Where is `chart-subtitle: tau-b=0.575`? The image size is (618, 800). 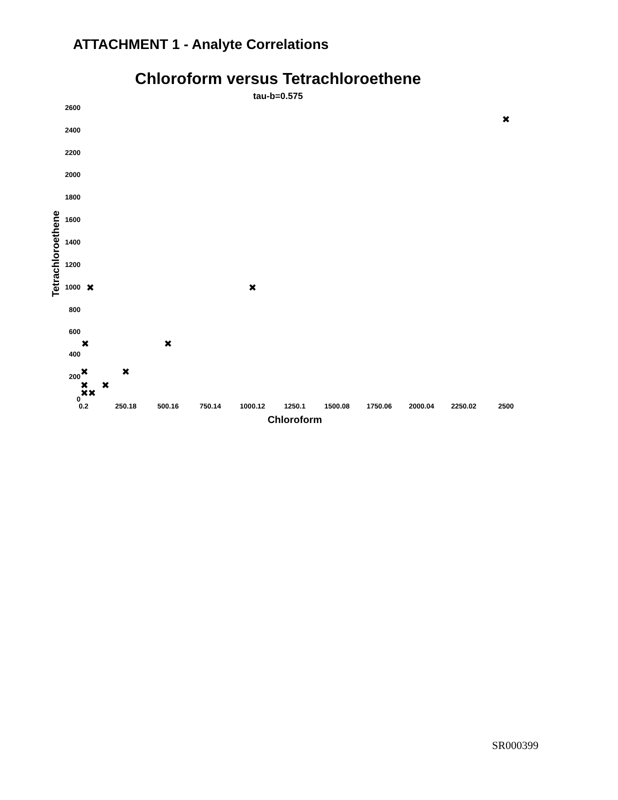 chart-subtitle: tau-b=0.575 is located at coordinates (278, 96).